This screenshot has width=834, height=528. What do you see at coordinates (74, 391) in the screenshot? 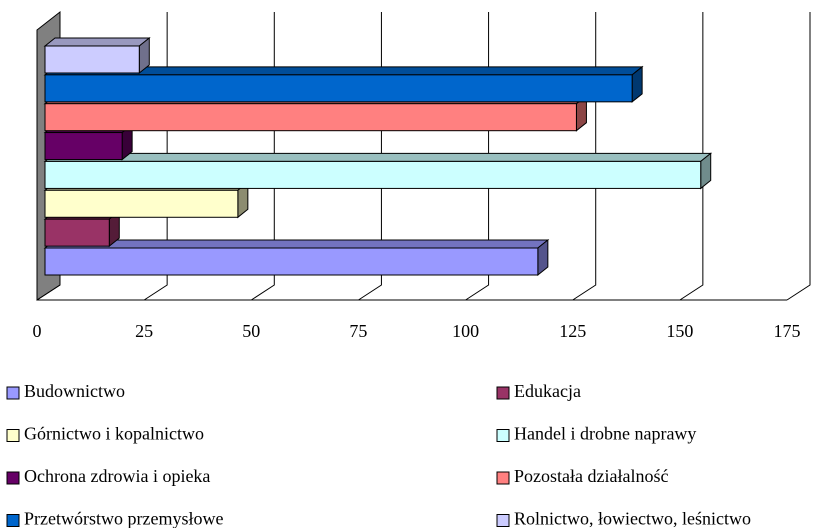
I see `legend-label: Budownictwo` at bounding box center [74, 391].